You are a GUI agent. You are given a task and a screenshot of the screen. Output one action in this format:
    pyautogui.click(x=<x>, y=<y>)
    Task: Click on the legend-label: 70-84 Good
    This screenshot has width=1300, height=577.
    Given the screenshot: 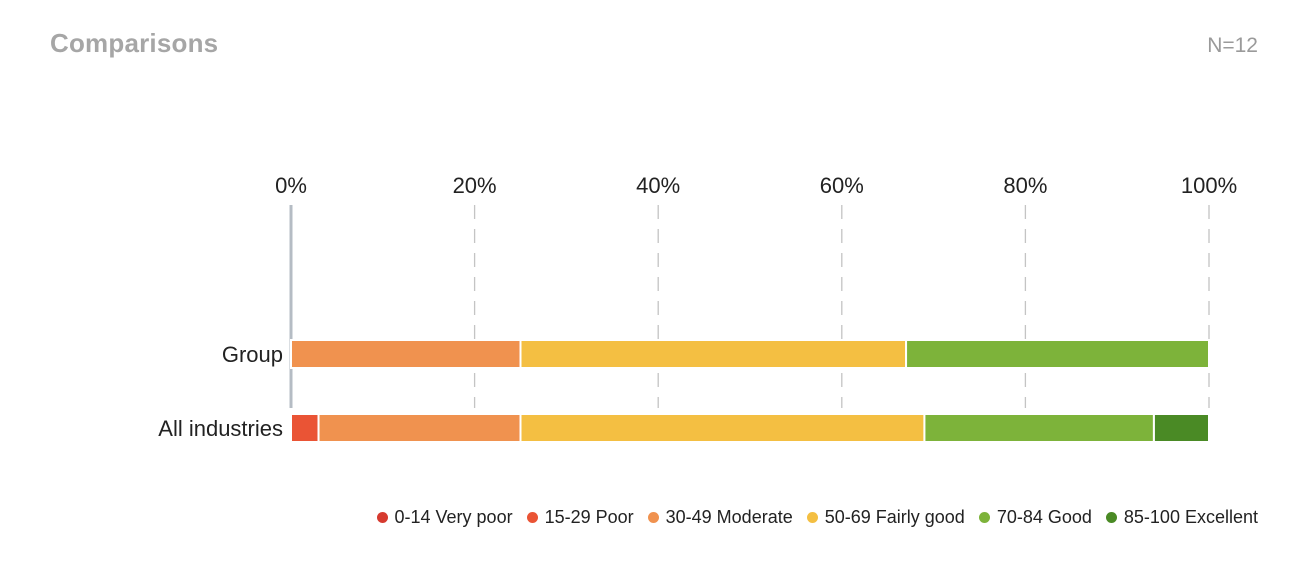 What is the action you would take?
    pyautogui.click(x=1044, y=517)
    